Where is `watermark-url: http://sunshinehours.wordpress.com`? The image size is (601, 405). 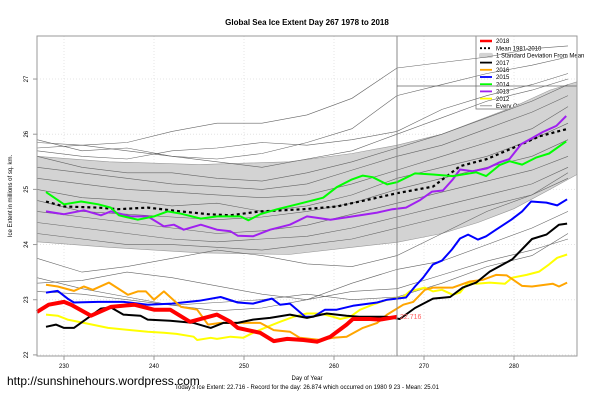
watermark-url: http://sunshinehours.wordpress.com is located at coordinates (103, 381).